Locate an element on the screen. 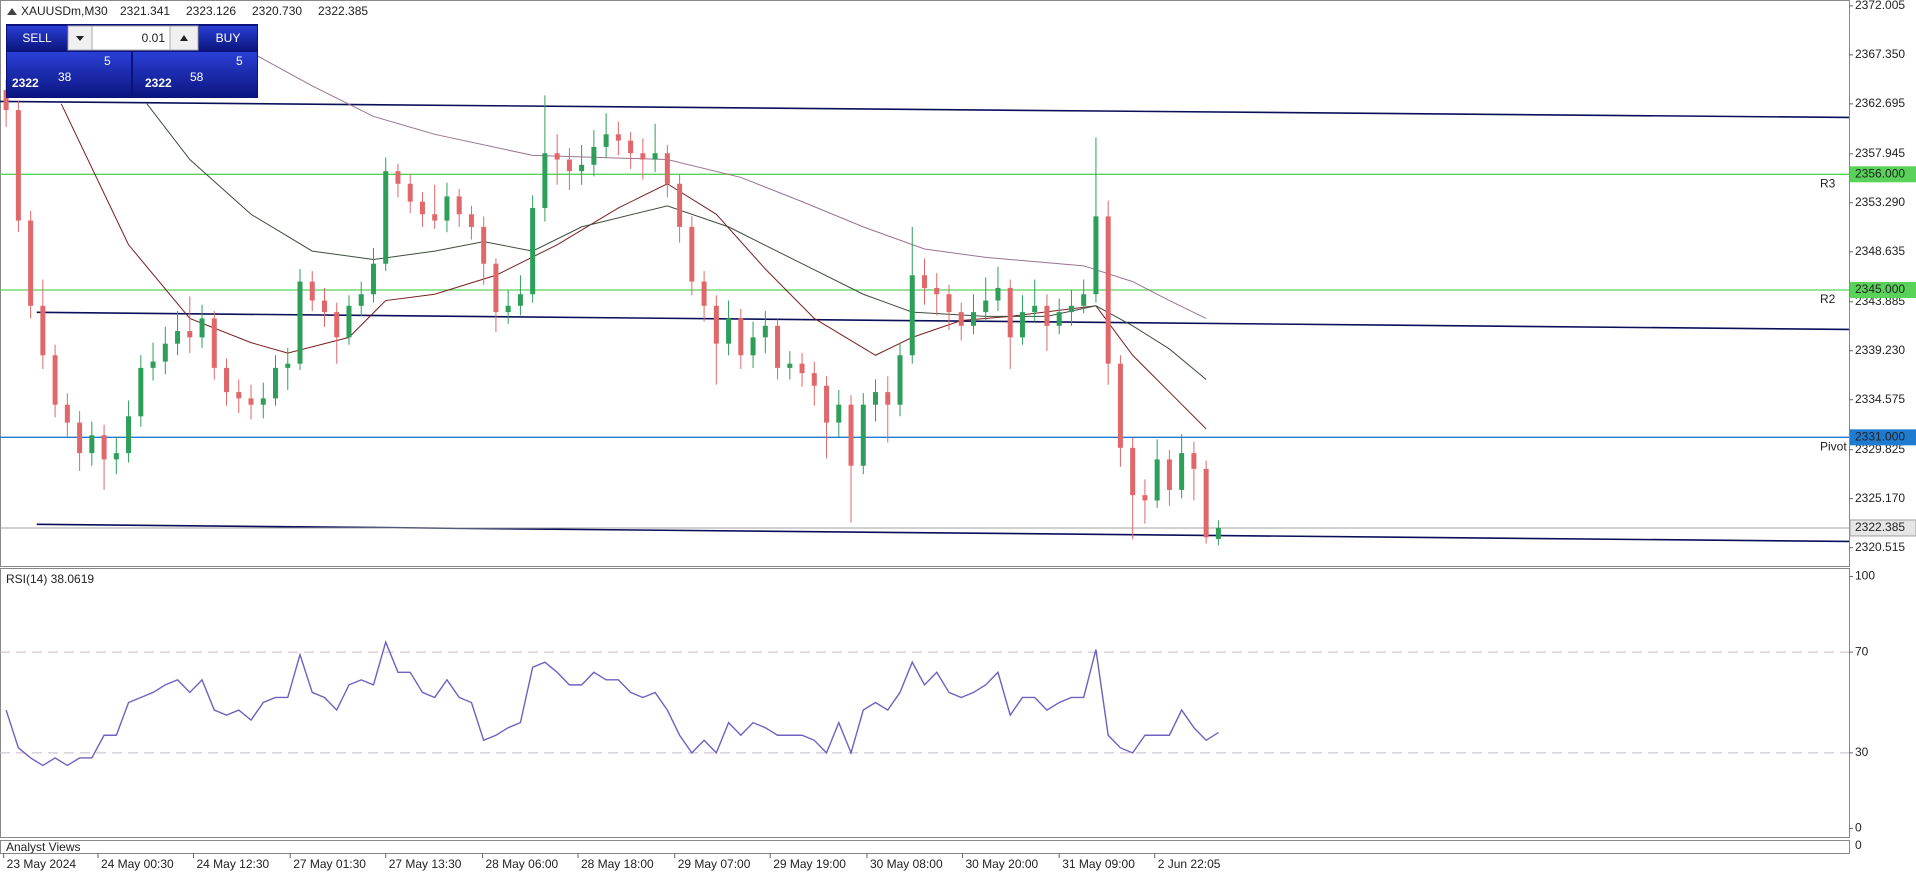 Image resolution: width=1916 pixels, height=874 pixels. x-tick-label: 24 May 00:30 is located at coordinates (137, 864).